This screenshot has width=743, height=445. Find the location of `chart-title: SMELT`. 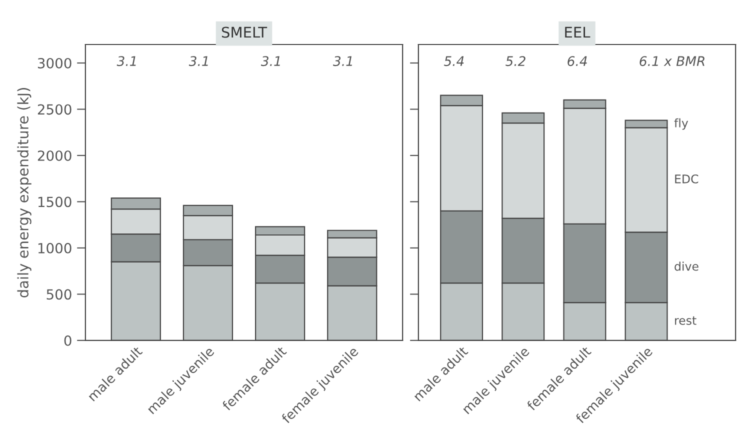

chart-title: SMELT is located at coordinates (245, 32).